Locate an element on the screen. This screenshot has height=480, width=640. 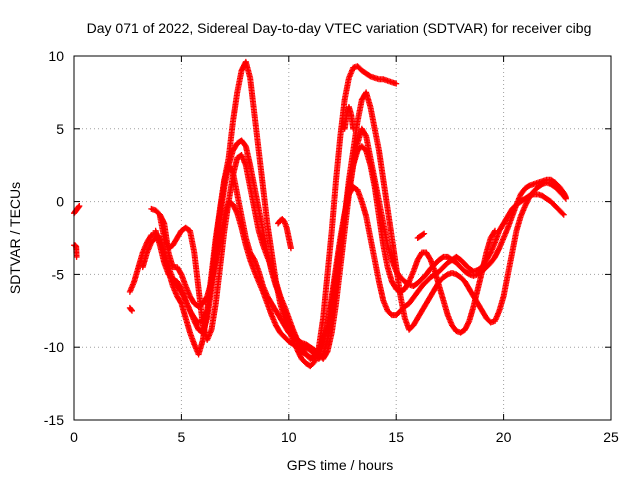
y-tick-label: 5 is located at coordinates (60, 129).